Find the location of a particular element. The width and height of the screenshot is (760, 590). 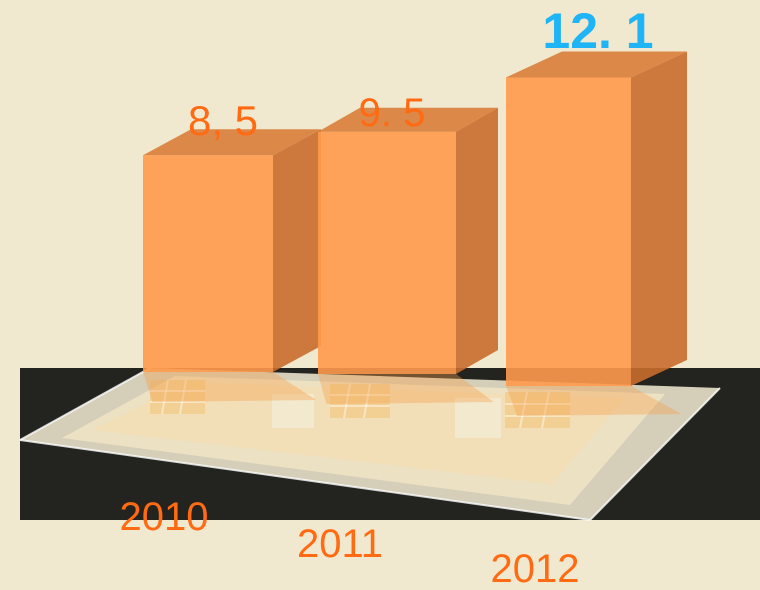

category-label-2010: 2010 is located at coordinates (164, 517).